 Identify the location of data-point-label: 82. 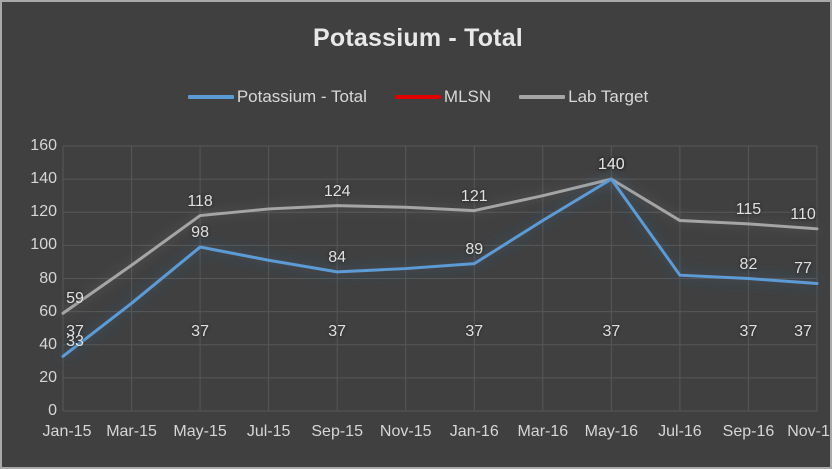
(748, 264).